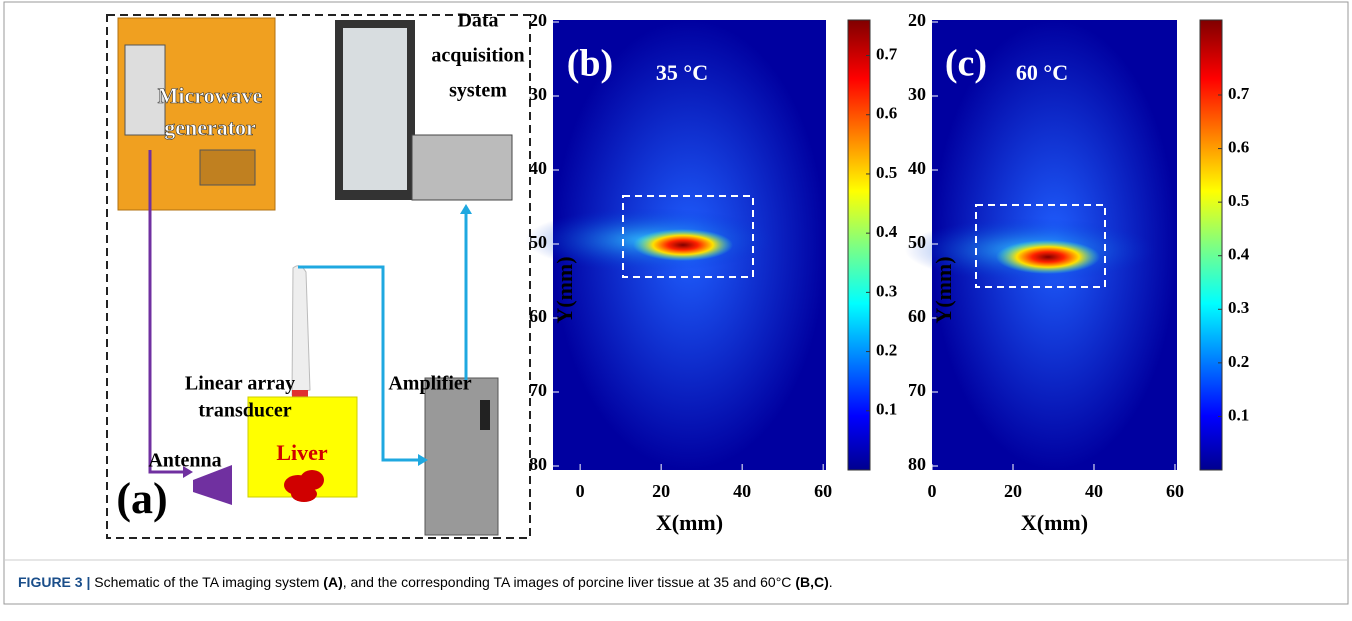 The height and width of the screenshot is (621, 1352). Describe the element at coordinates (429, 384) in the screenshot. I see `label: Amplifier` at that location.